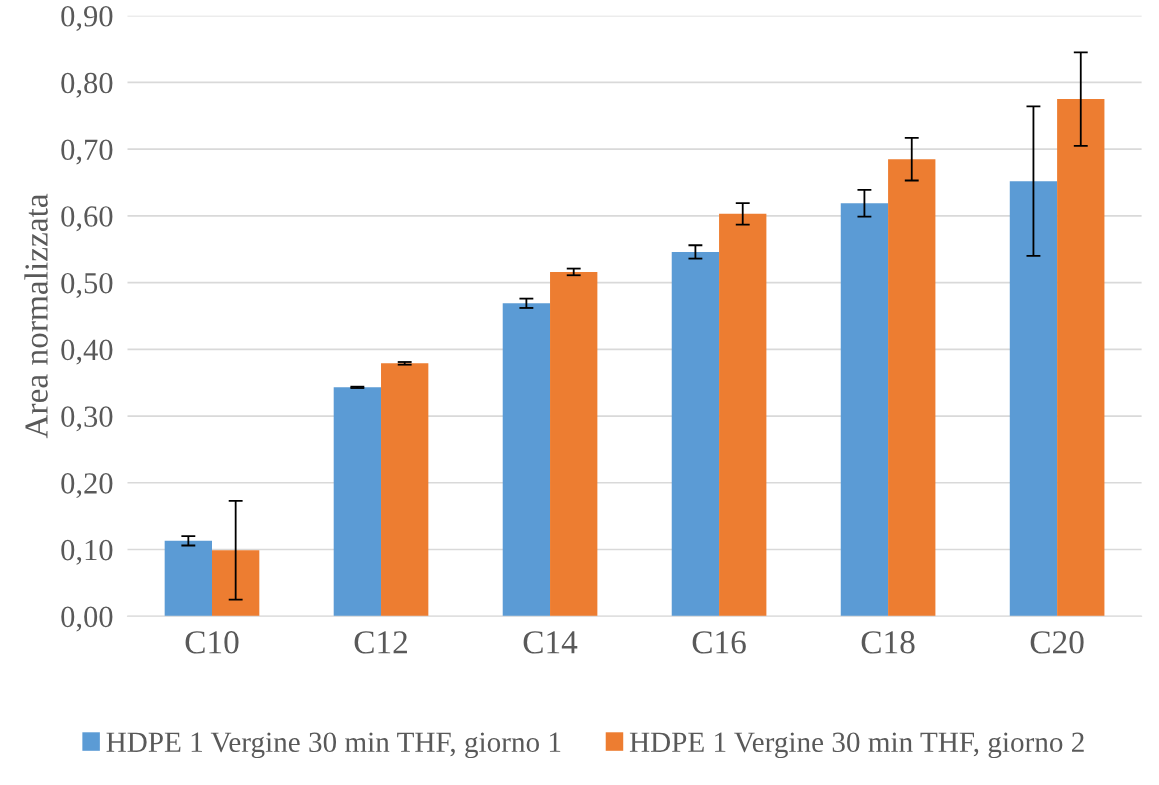  I want to click on y-tick-label: 0,00, so click(87, 619).